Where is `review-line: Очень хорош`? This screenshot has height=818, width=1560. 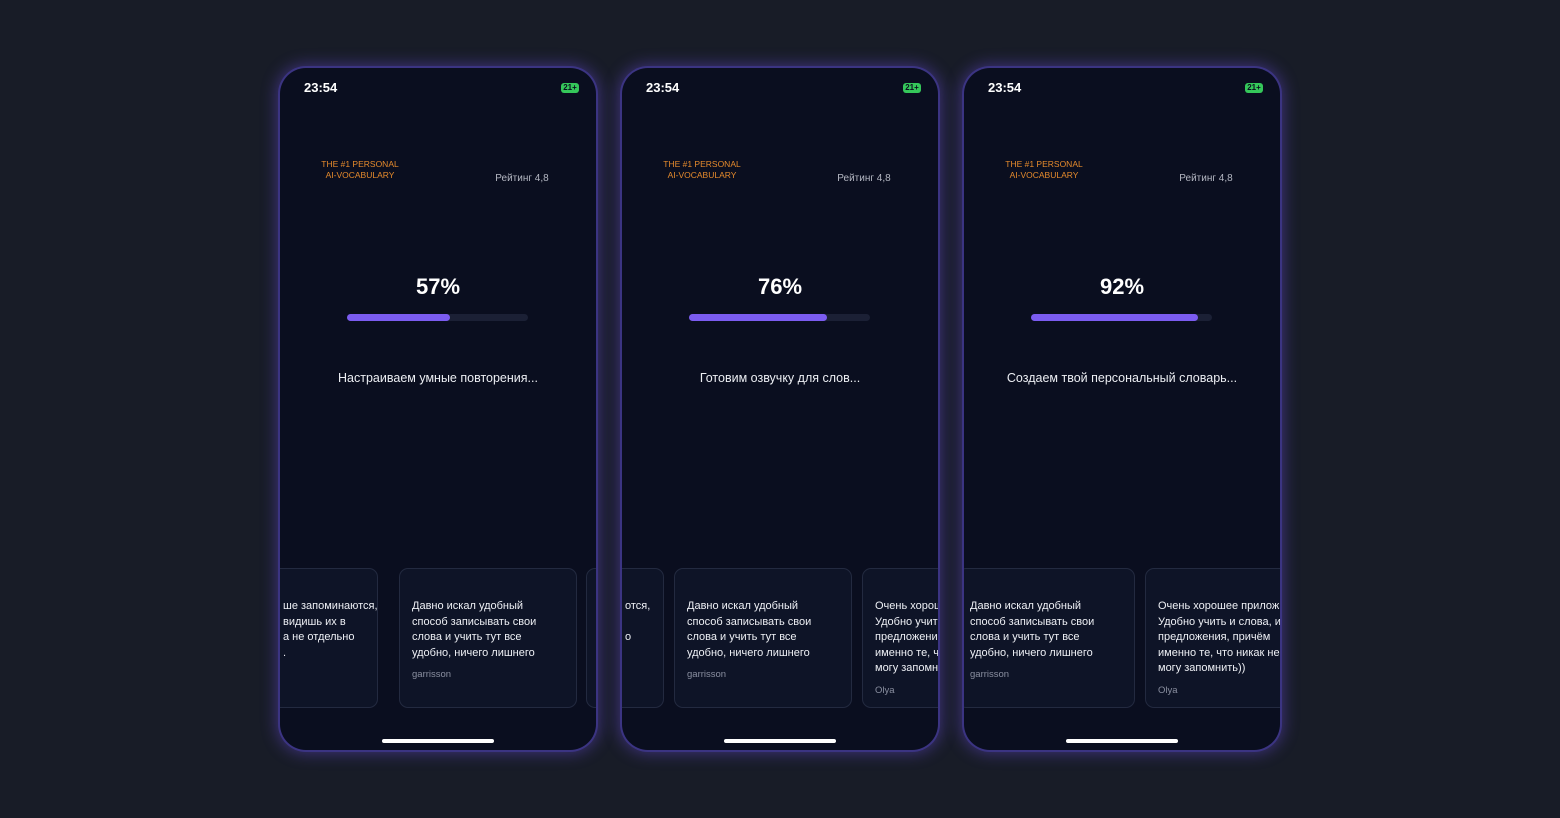
review-line: Очень хорош is located at coordinates (906, 606).